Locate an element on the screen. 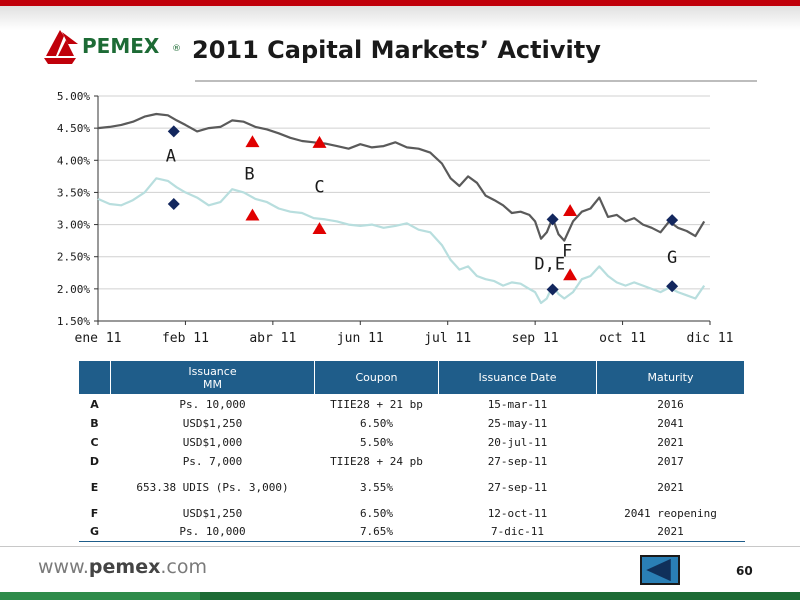 The height and width of the screenshot is (600, 800). x-tick-label: jun 11 is located at coordinates (360, 338).